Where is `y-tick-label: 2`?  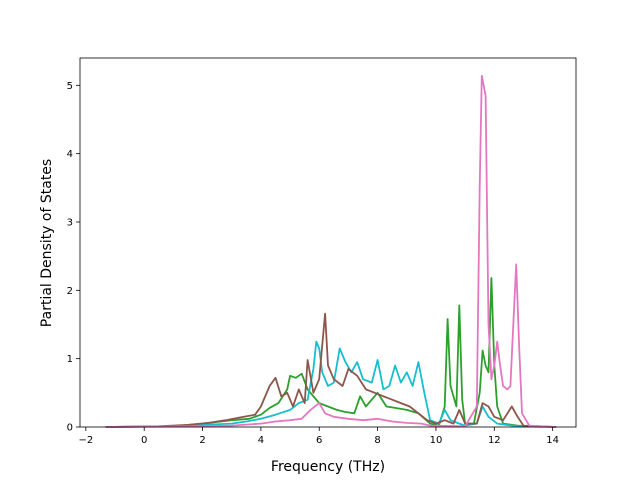 y-tick-label: 2 is located at coordinates (70, 291).